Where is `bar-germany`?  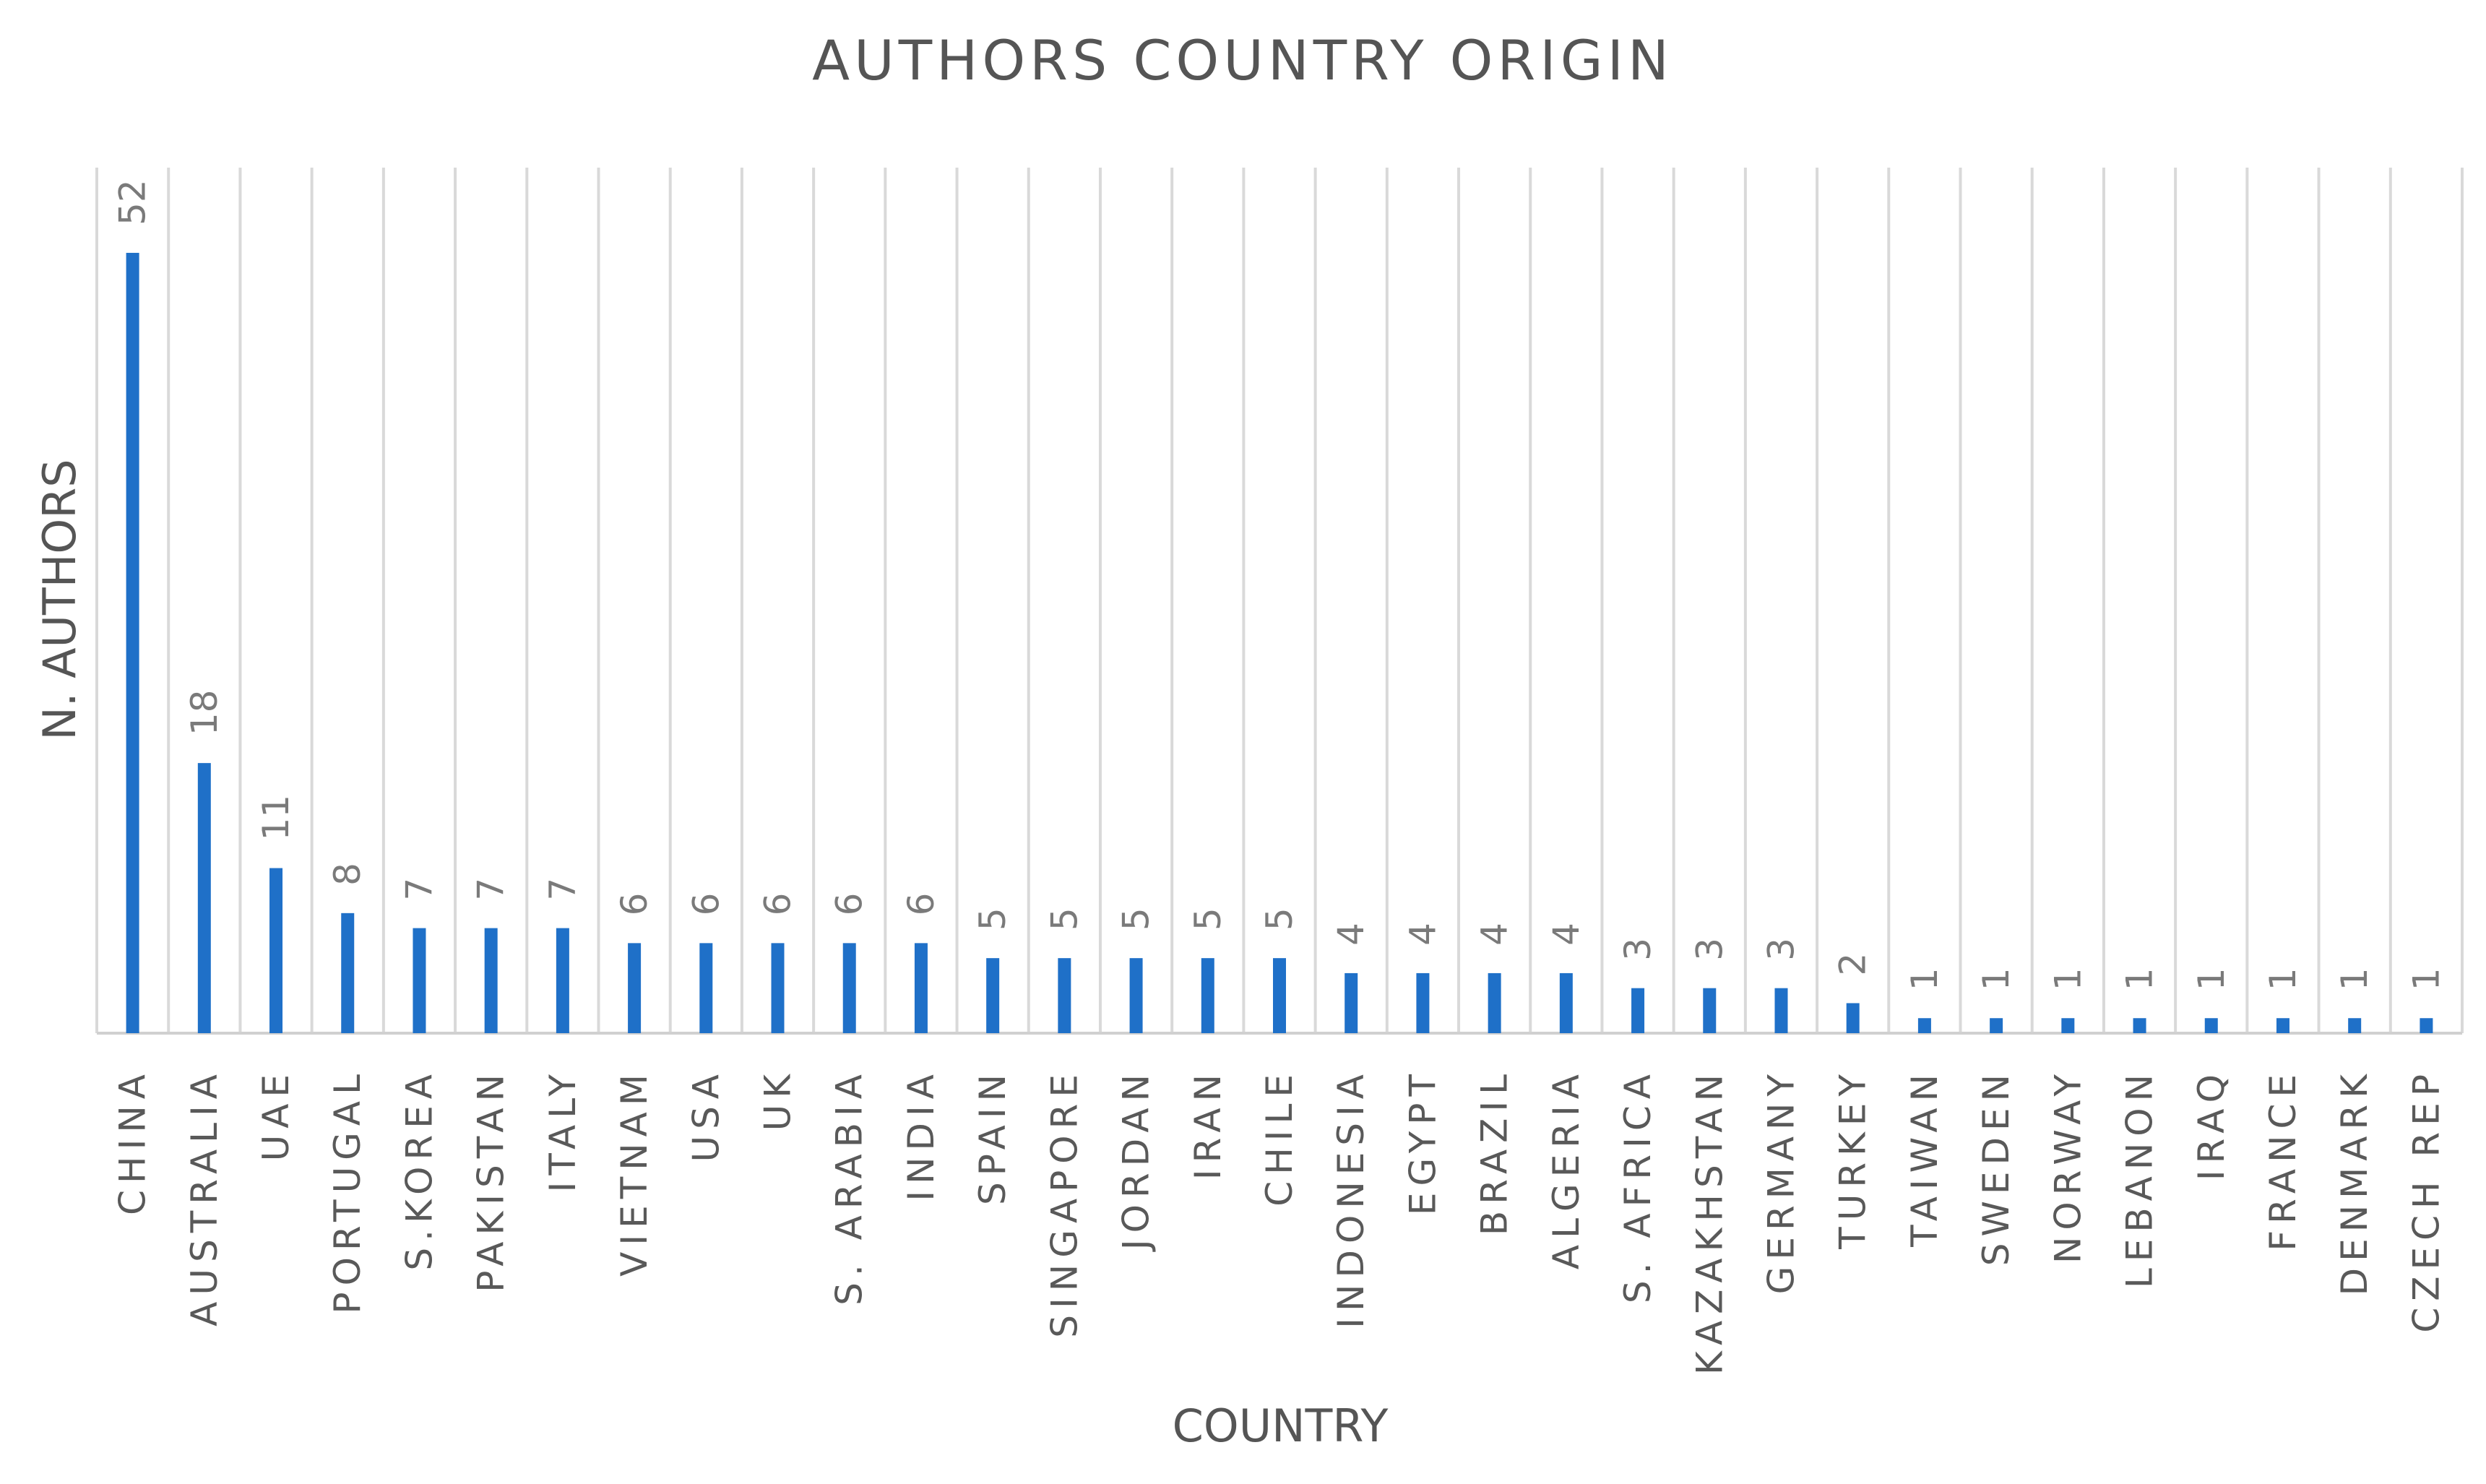 bar-germany is located at coordinates (1781, 1010).